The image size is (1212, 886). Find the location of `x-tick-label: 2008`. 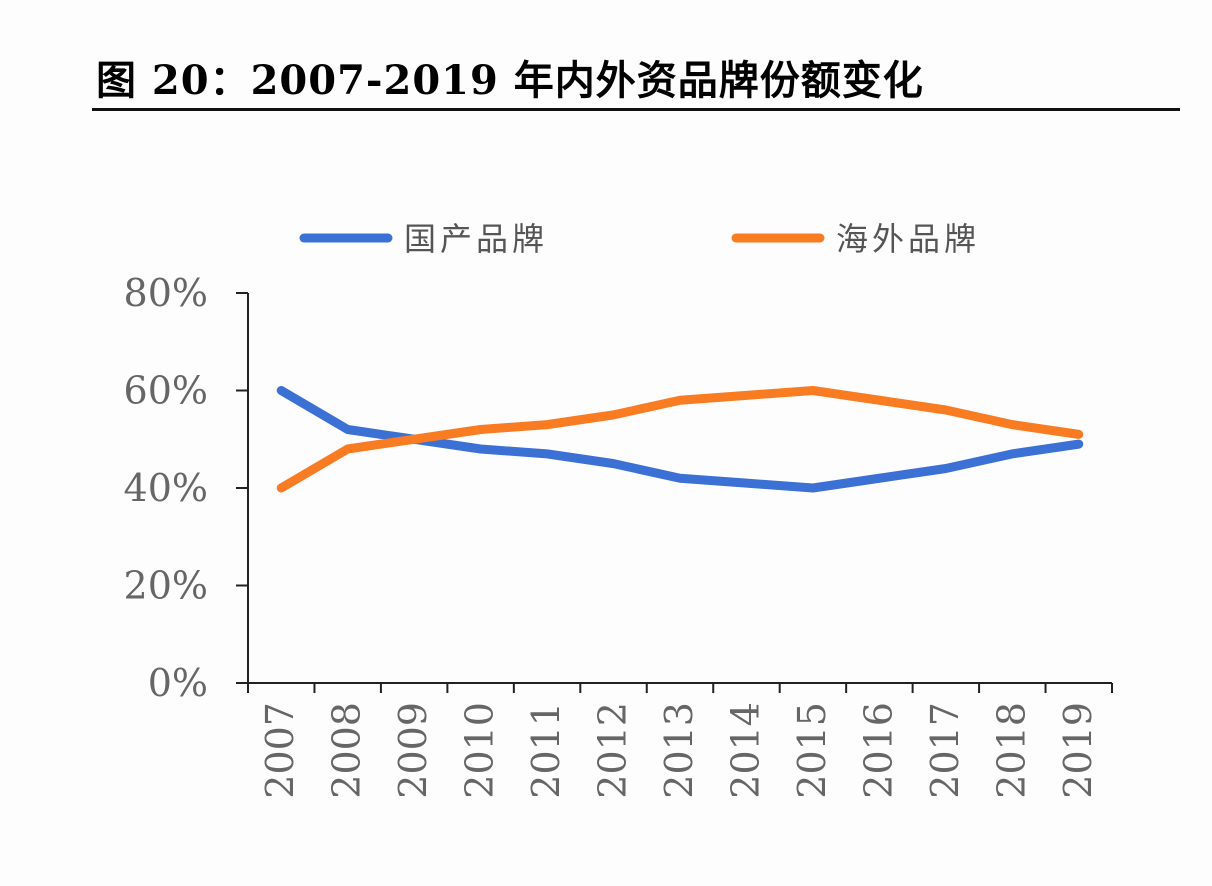

x-tick-label: 2008 is located at coordinates (347, 750).